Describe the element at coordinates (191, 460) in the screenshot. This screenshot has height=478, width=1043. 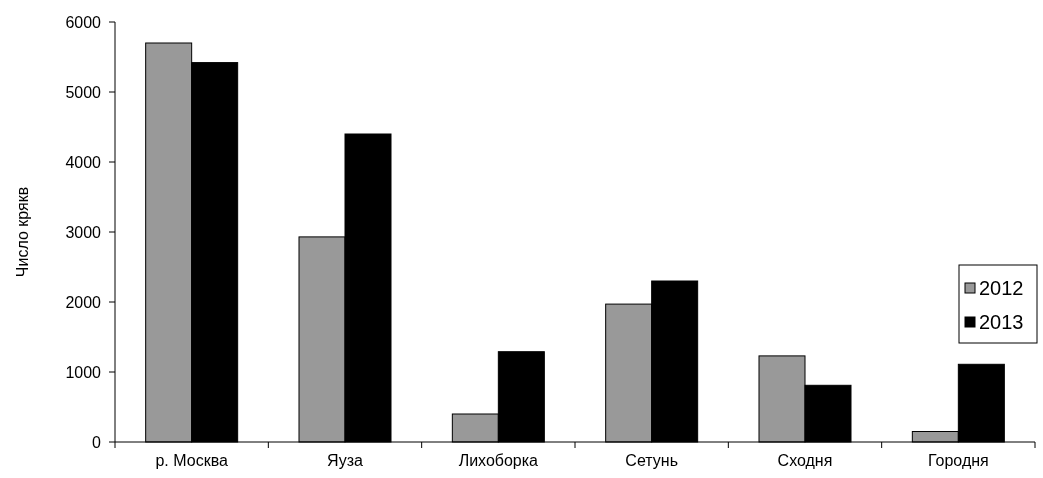
I see `x-tick-label: р. Москва` at that location.